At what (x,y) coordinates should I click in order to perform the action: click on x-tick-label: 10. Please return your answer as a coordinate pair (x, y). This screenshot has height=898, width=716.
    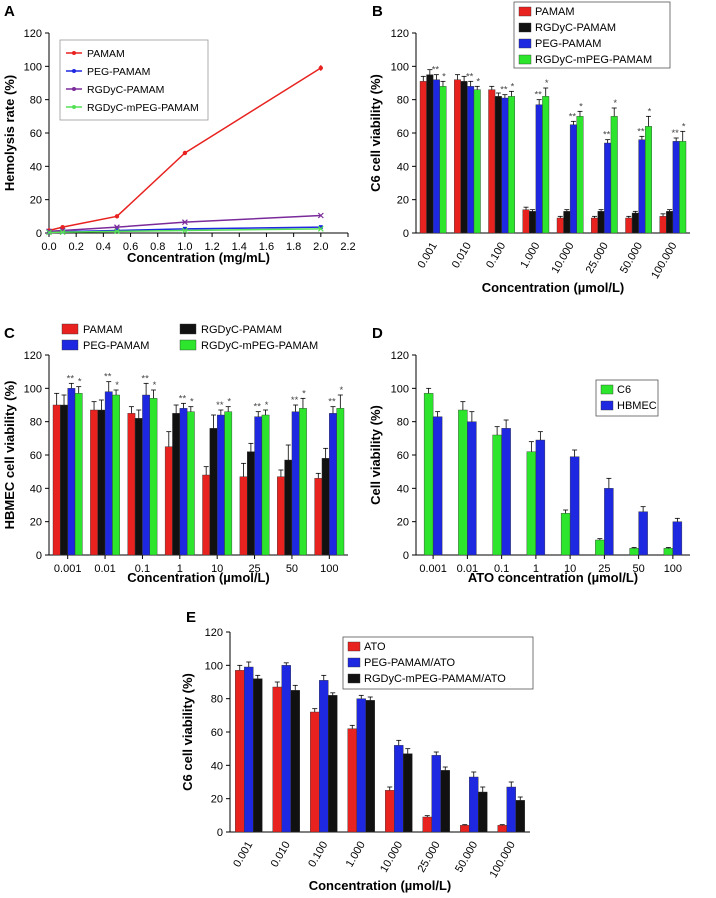
    Looking at the image, I should click on (217, 569).